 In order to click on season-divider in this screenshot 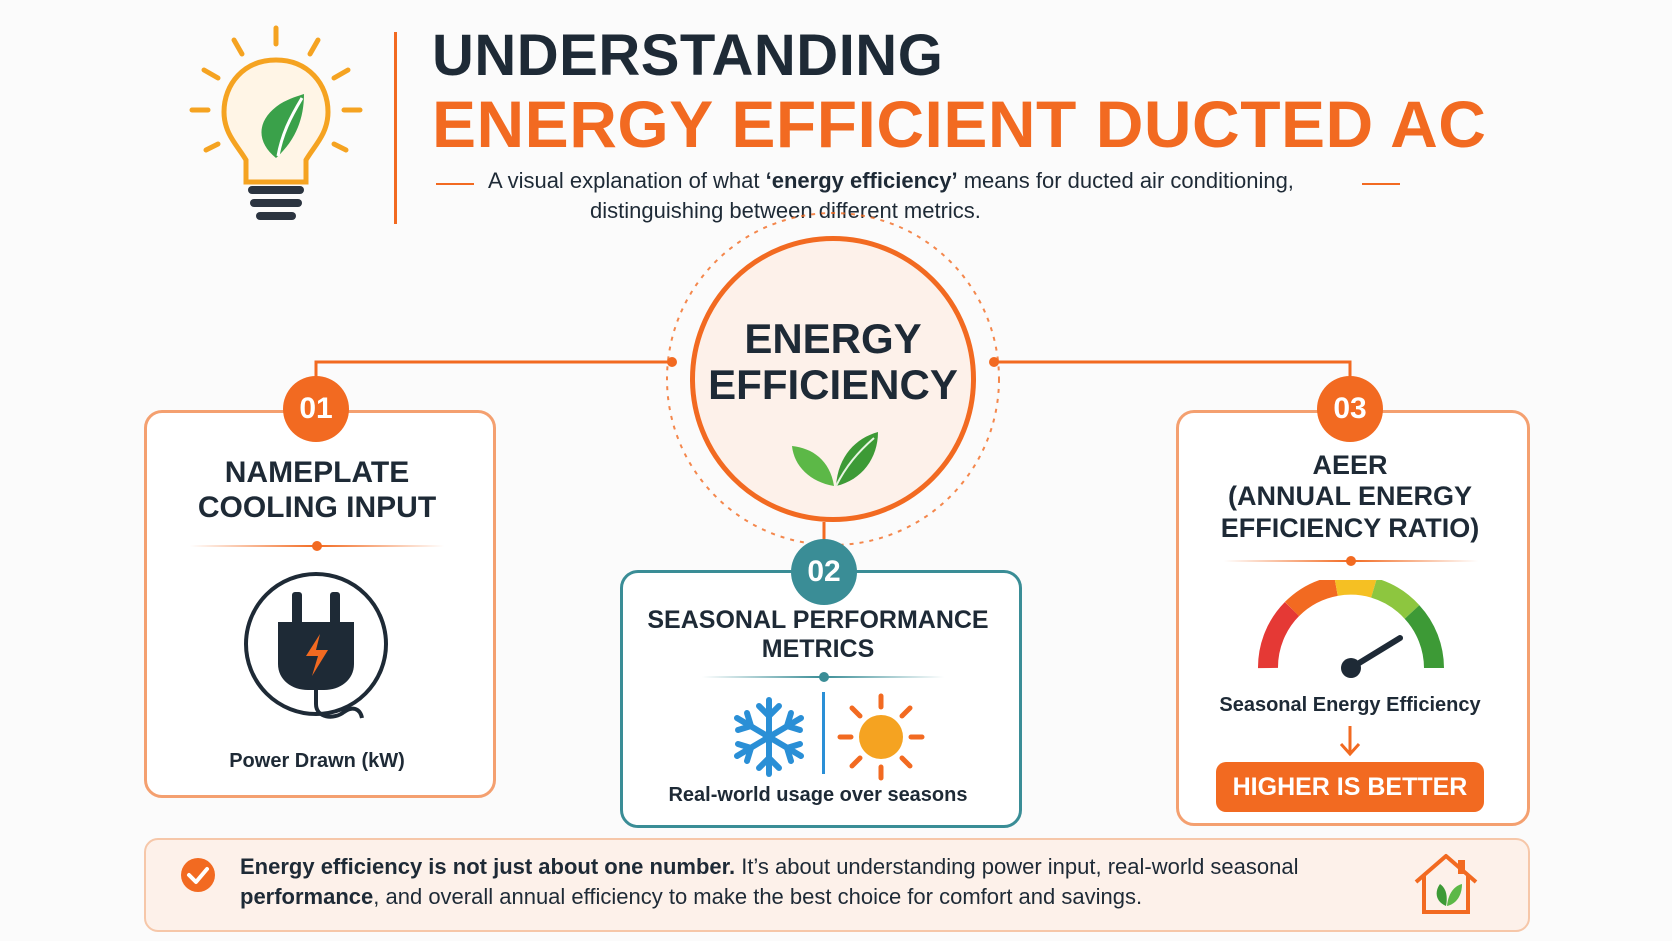, I will do `click(823, 733)`.